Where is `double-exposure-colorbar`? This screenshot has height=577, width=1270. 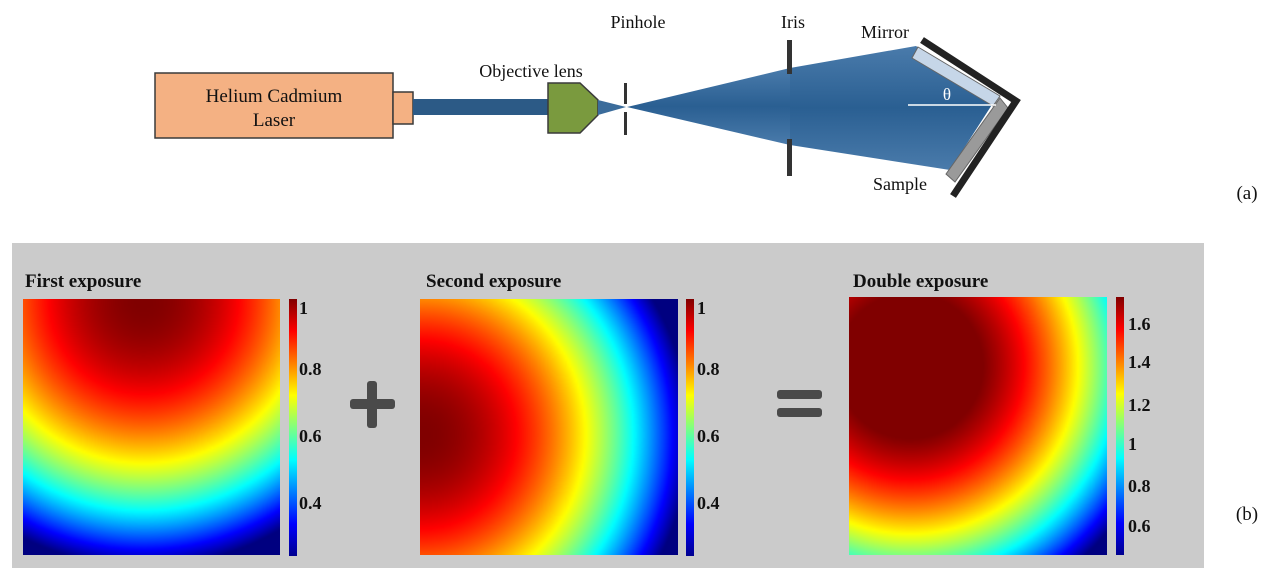
double-exposure-colorbar is located at coordinates (1120, 426).